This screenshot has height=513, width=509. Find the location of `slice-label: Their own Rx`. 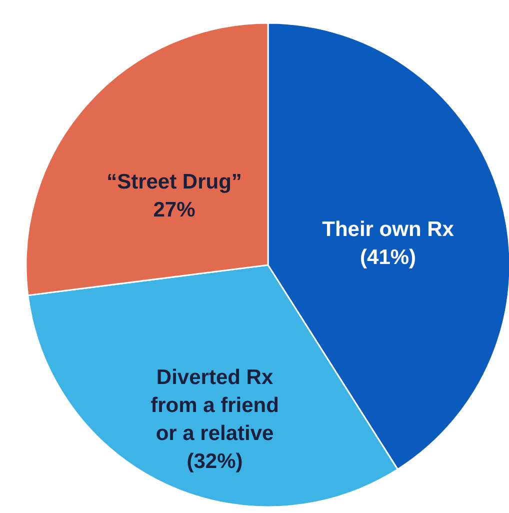

slice-label: Their own Rx is located at coordinates (388, 230).